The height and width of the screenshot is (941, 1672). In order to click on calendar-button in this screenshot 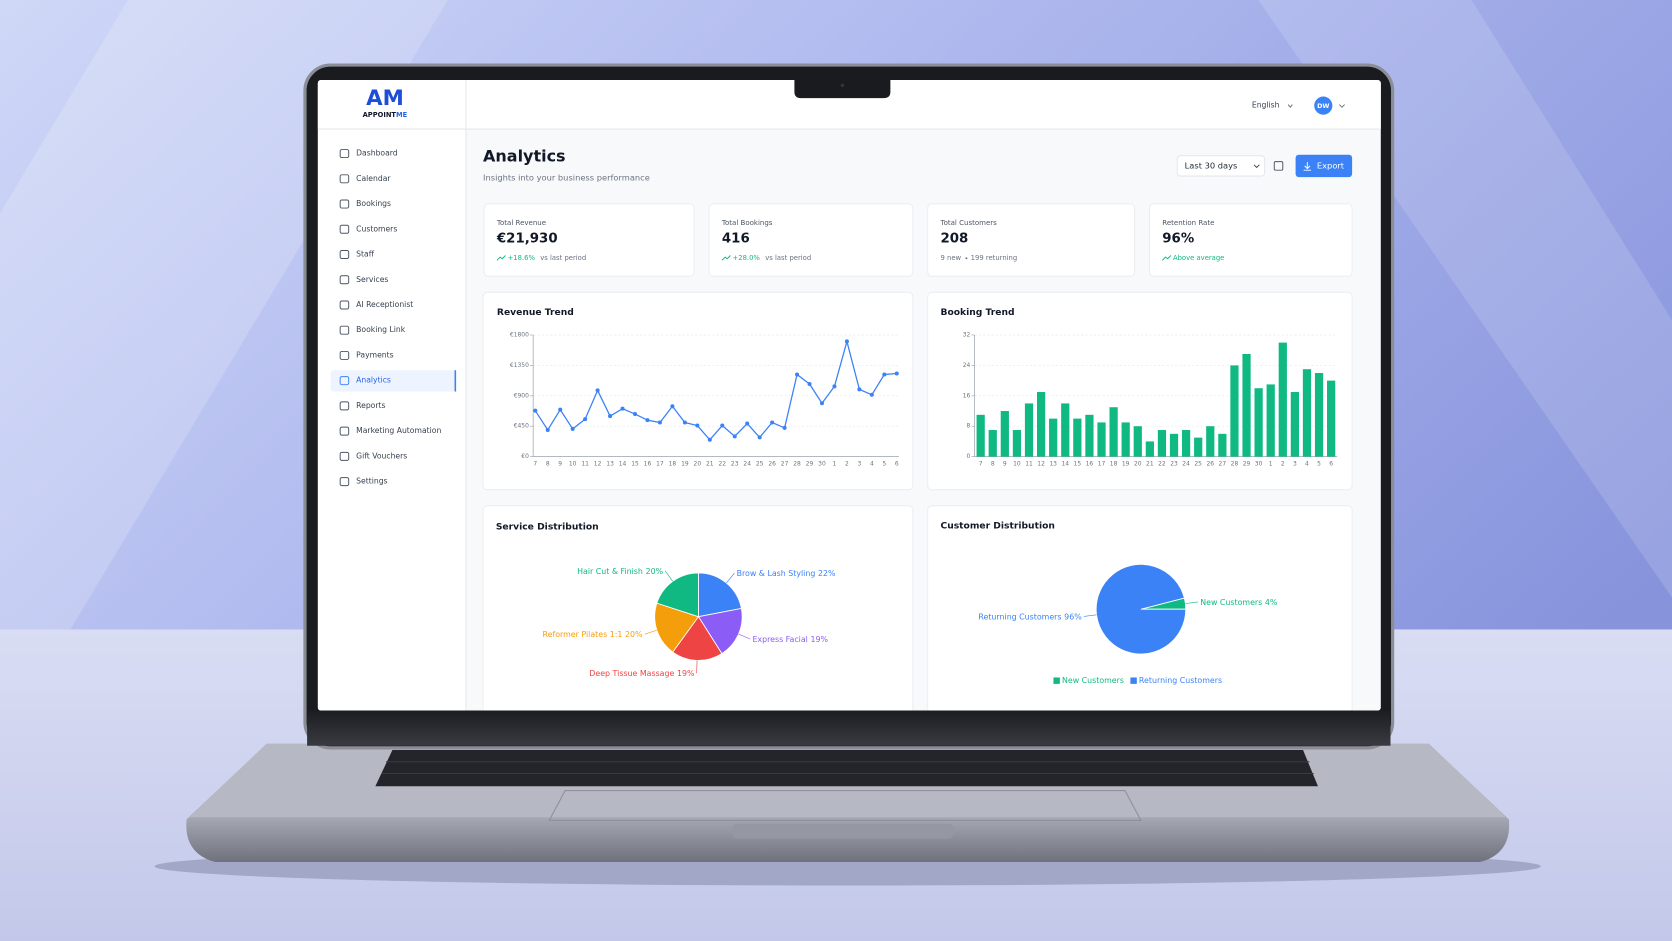, I will do `click(1278, 166)`.